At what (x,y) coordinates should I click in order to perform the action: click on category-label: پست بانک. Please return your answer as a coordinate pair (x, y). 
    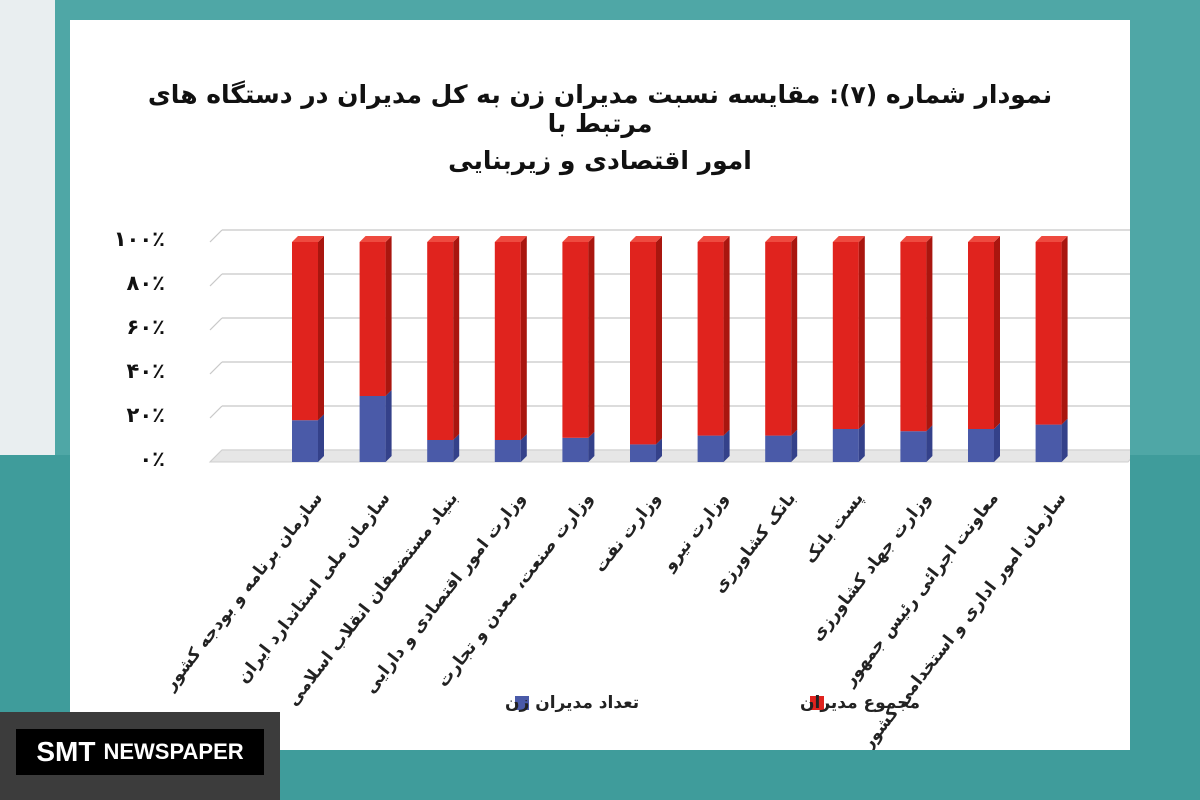
    Looking at the image, I should click on (834, 528).